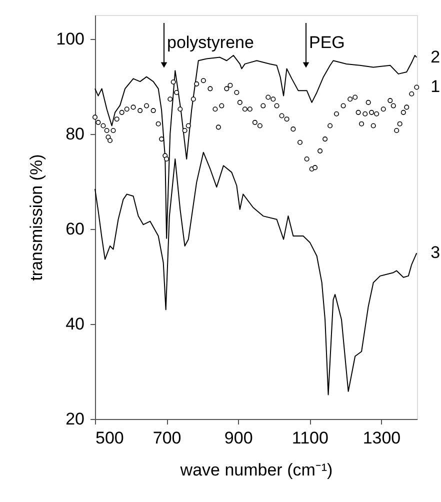 The image size is (441, 502). I want to click on y-tick-label: 40, so click(75, 324).